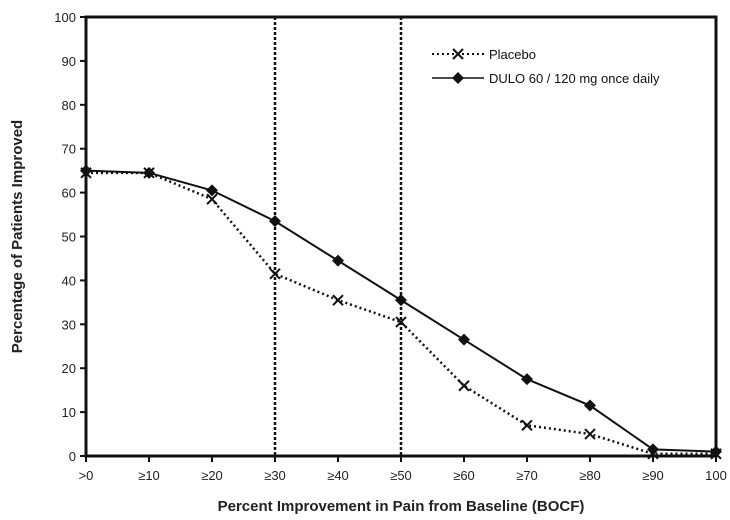 Image resolution: width=730 pixels, height=520 pixels. I want to click on x-axis-ticks: >0 ≥10 ≥20 ≥30 ≥40 ≥50 ≥60 ≥70 ≥80 ≥90 100, so click(403, 469).